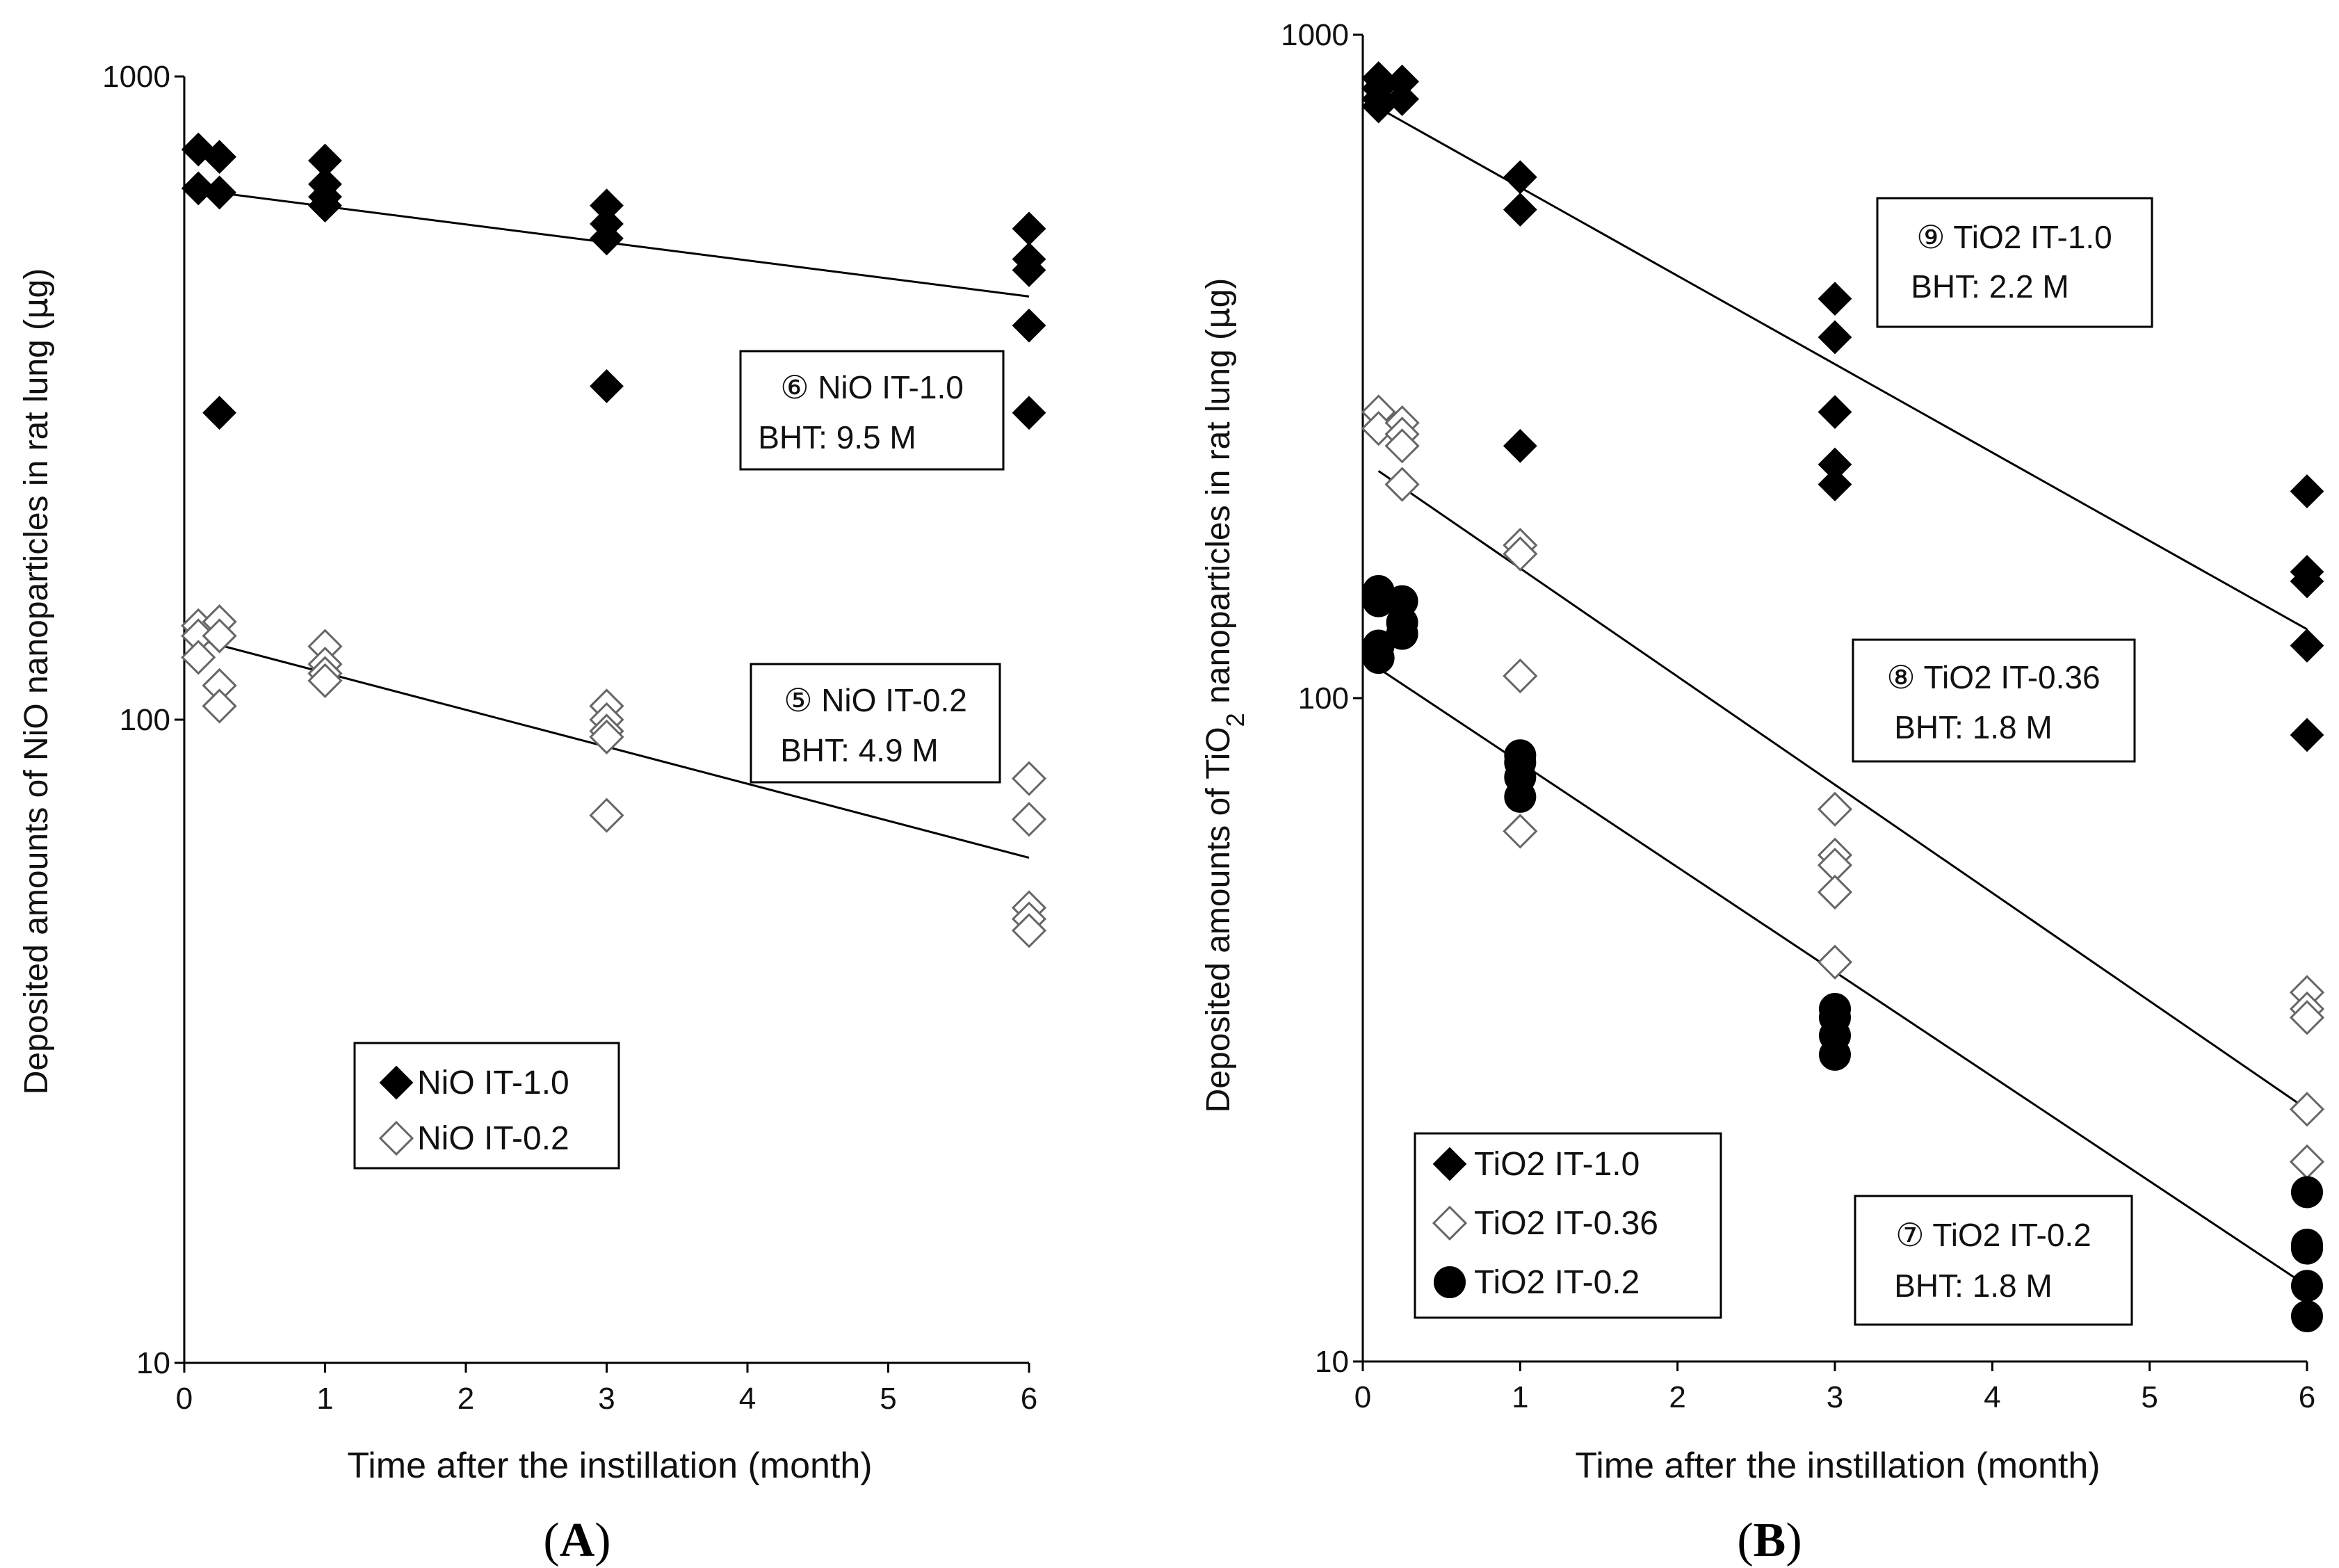 The image size is (2339, 1568). What do you see at coordinates (1990, 286) in the screenshot?
I see `annotation-tio2-1-0-bht: BHT: 2.2 M` at bounding box center [1990, 286].